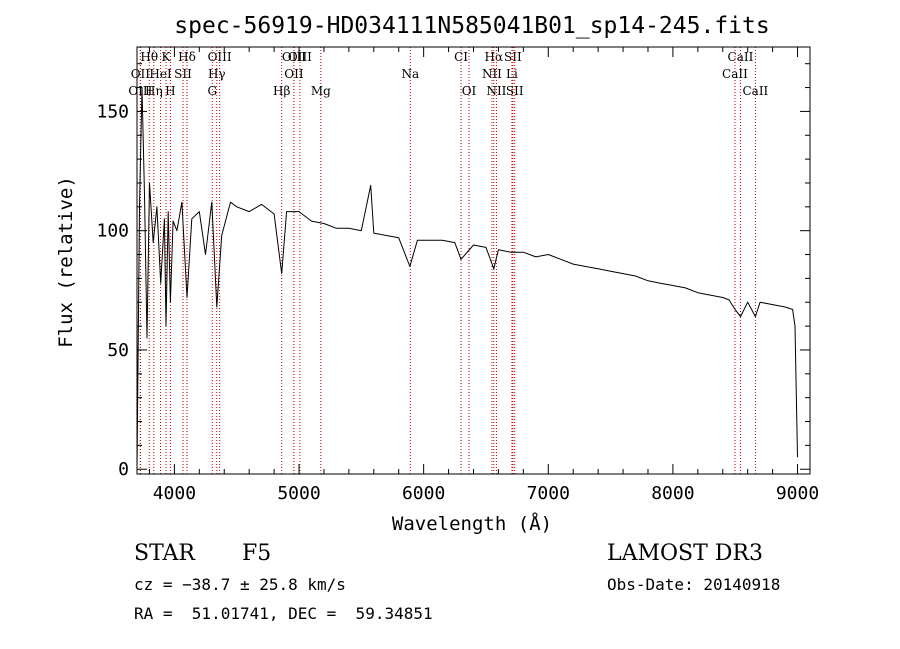  I want to click on y-tick-label-0: 0, so click(123, 469).